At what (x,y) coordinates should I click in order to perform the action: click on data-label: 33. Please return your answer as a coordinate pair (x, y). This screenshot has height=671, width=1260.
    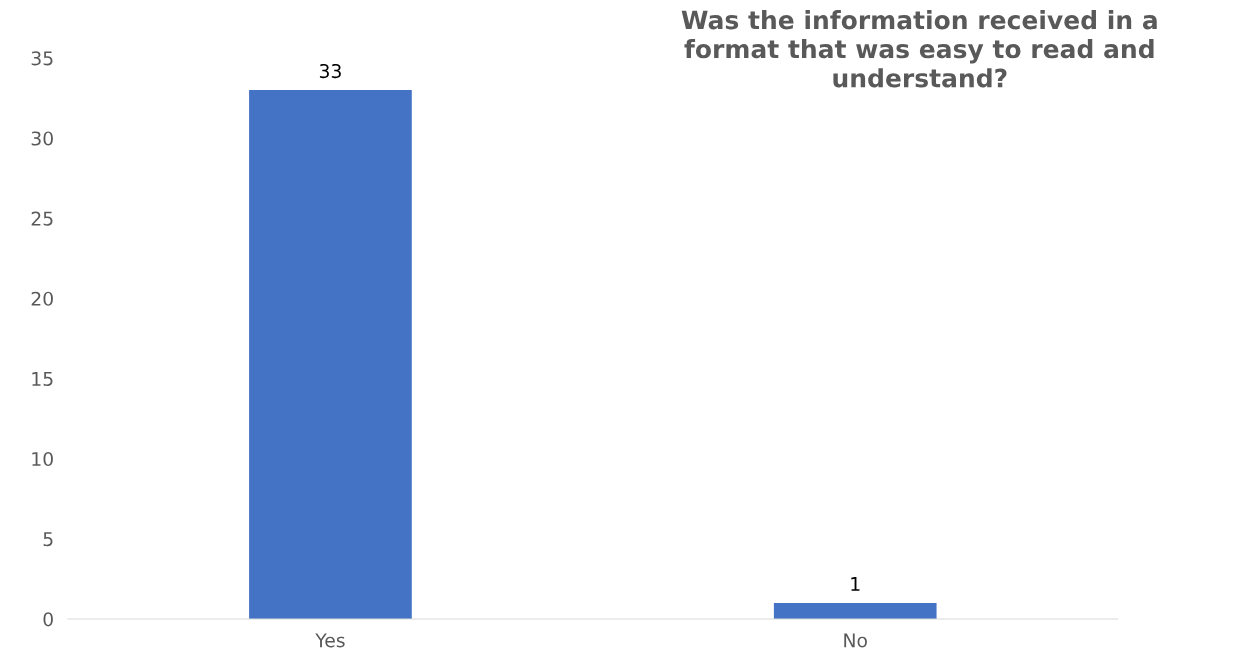
    Looking at the image, I should click on (330, 71).